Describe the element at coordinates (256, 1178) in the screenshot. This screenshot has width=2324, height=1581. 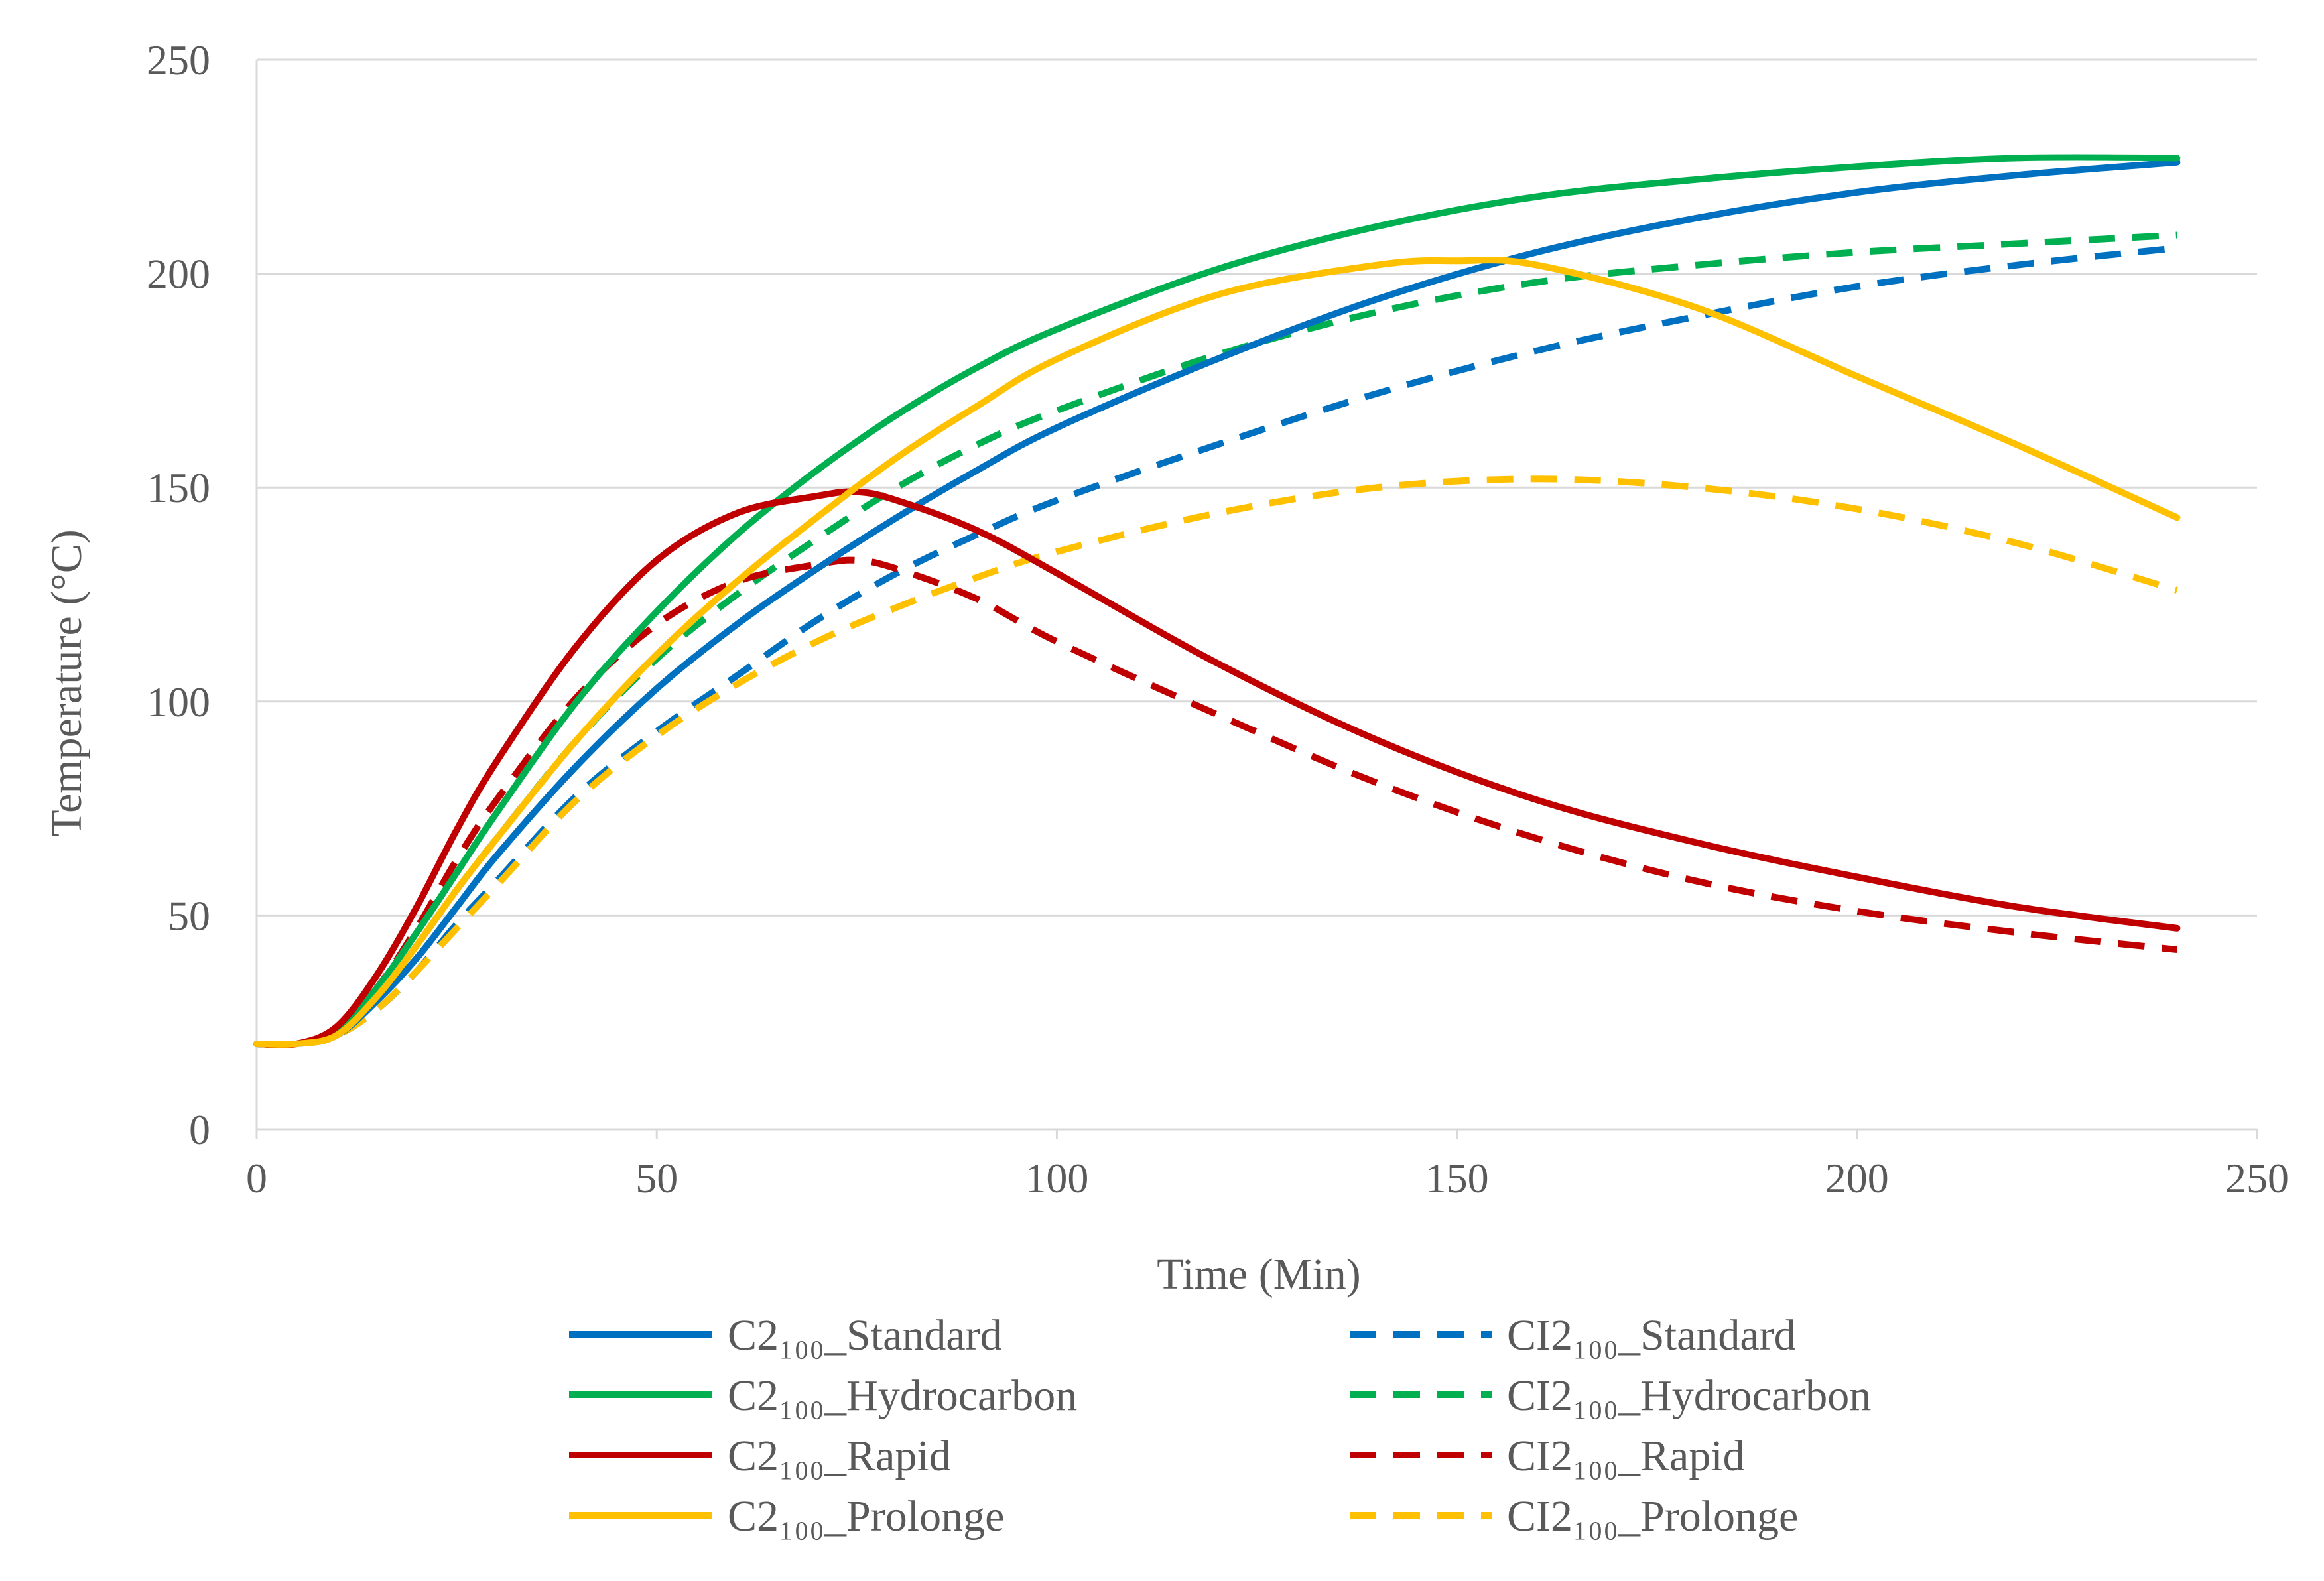
I see `x-tick-label: 0` at that location.